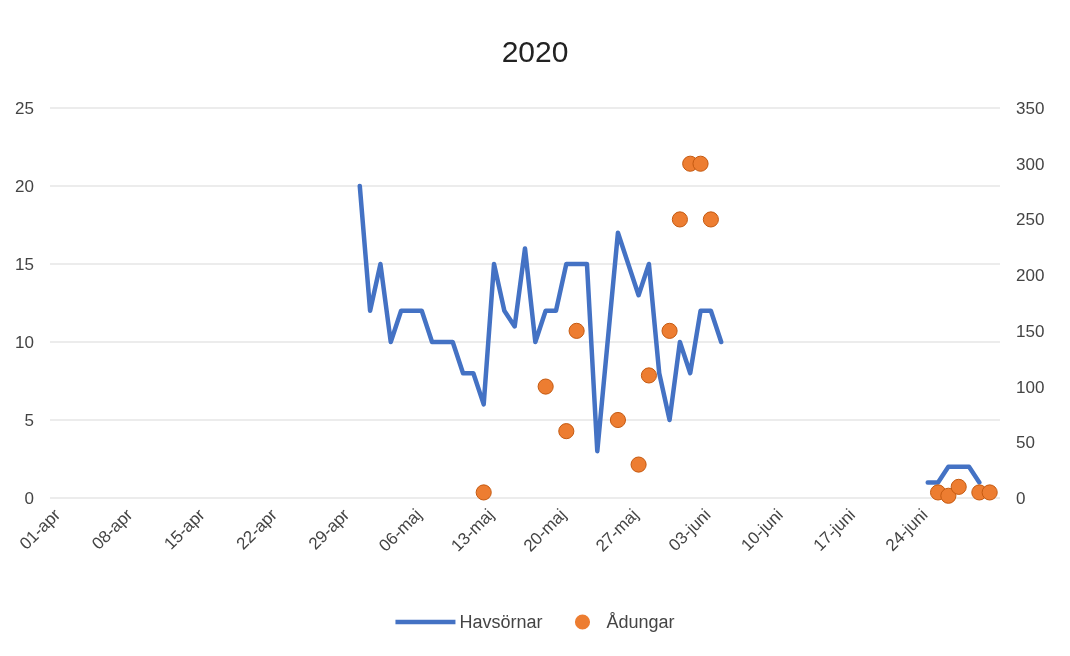  What do you see at coordinates (29, 498) in the screenshot?
I see `y-tick-label: 0` at bounding box center [29, 498].